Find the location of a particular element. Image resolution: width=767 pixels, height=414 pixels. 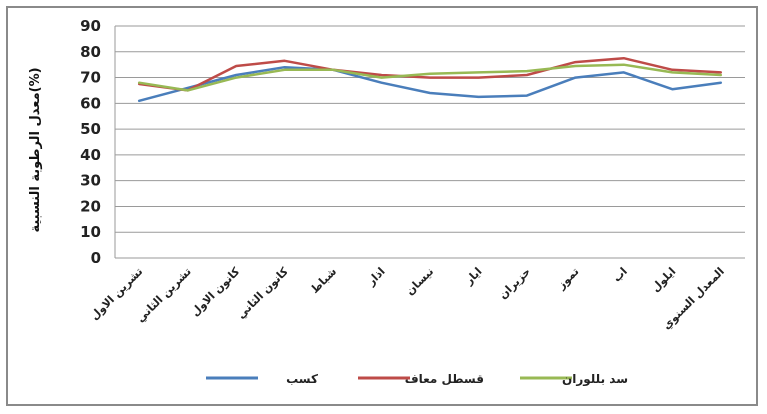

x-tick-label: نيسان is located at coordinates (419, 281).